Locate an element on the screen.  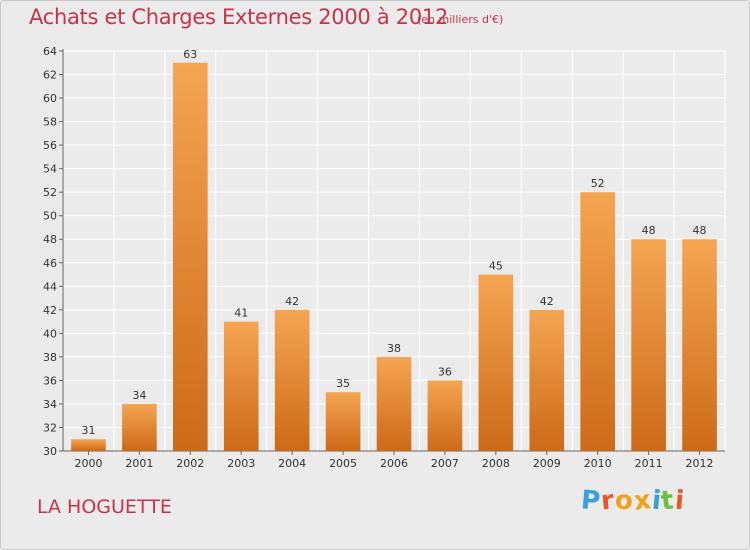
data-label: 45 is located at coordinates (496, 266).